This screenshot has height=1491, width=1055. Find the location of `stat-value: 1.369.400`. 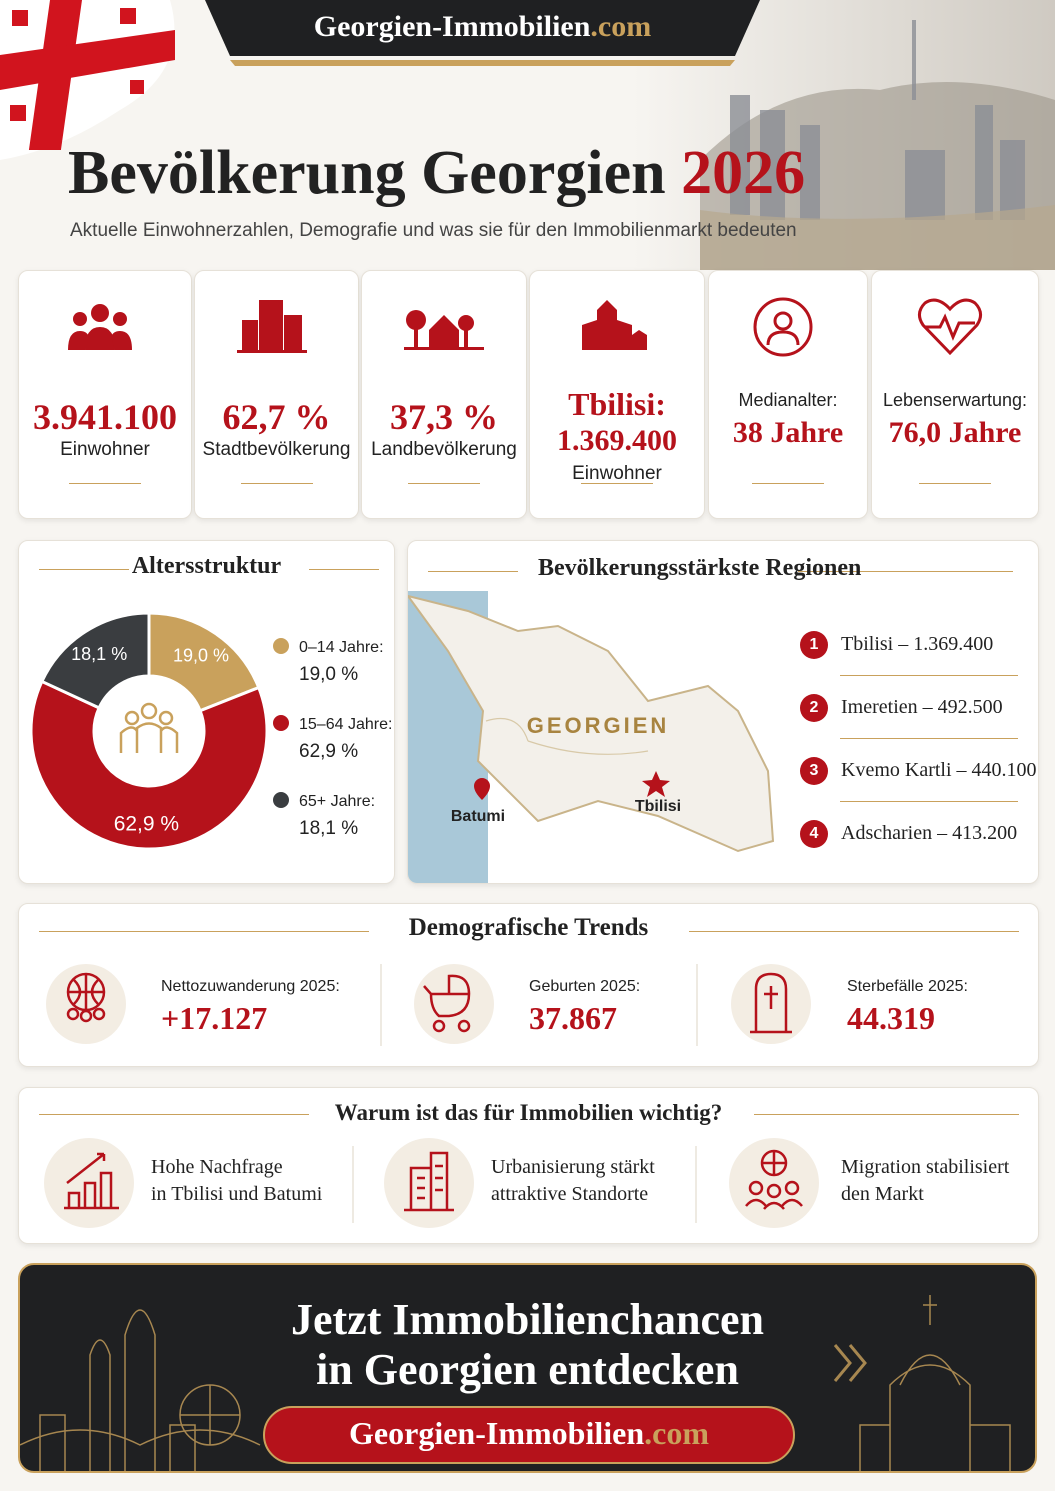

stat-value: 1.369.400 is located at coordinates (617, 440).